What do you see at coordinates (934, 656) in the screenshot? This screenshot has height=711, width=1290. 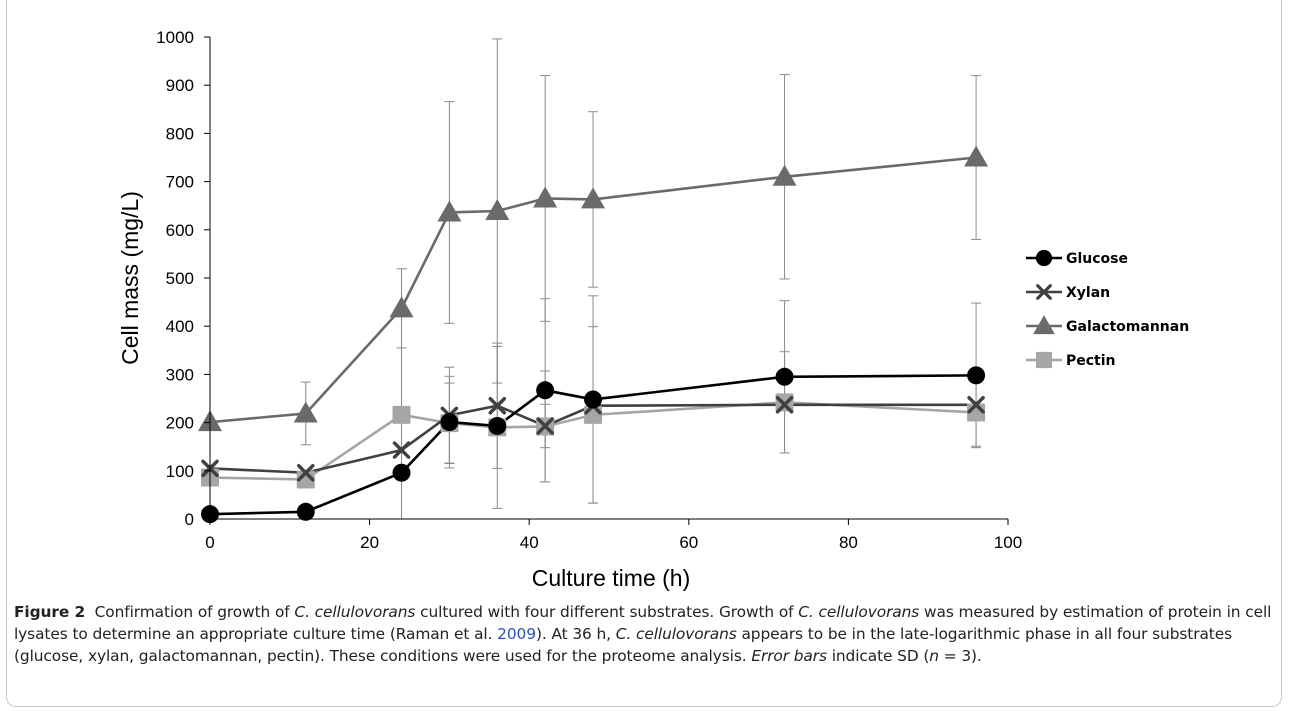 I see `sample-size-symbol: n` at bounding box center [934, 656].